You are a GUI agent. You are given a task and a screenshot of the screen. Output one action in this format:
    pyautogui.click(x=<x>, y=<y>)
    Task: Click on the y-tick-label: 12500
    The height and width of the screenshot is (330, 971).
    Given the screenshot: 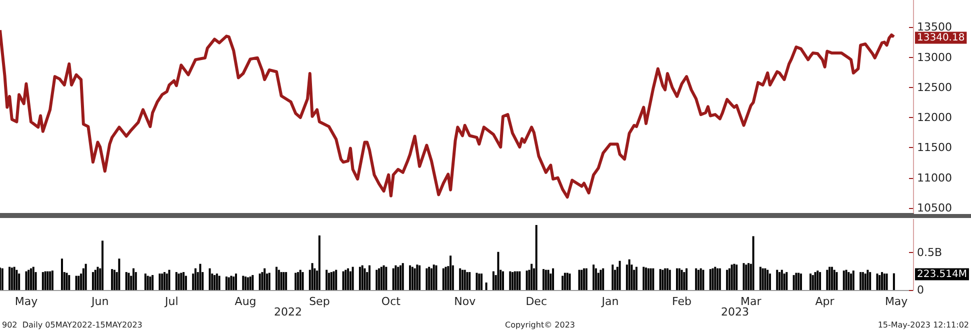 What is the action you would take?
    pyautogui.click(x=934, y=87)
    